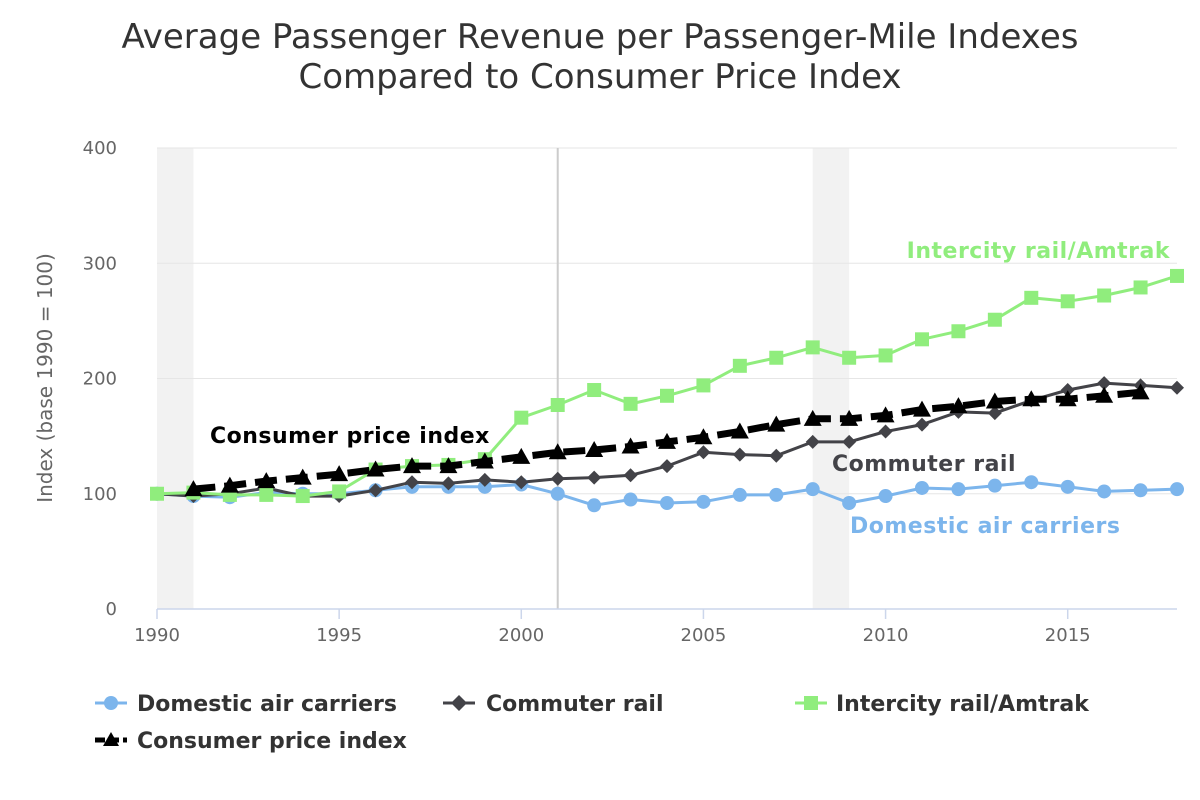 This screenshot has width=1200, height=800. What do you see at coordinates (886, 635) in the screenshot?
I see `x-tick-label: 2010` at bounding box center [886, 635].